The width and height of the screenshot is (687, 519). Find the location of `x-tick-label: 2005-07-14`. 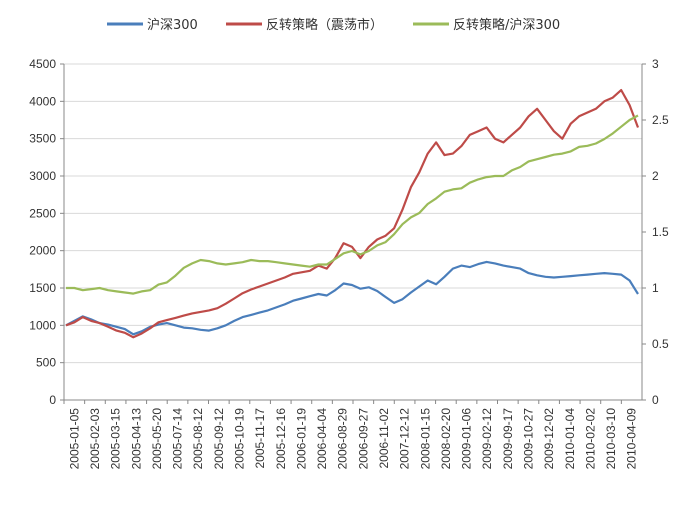

x-tick-label: 2005-07-14 is located at coordinates (178, 439).